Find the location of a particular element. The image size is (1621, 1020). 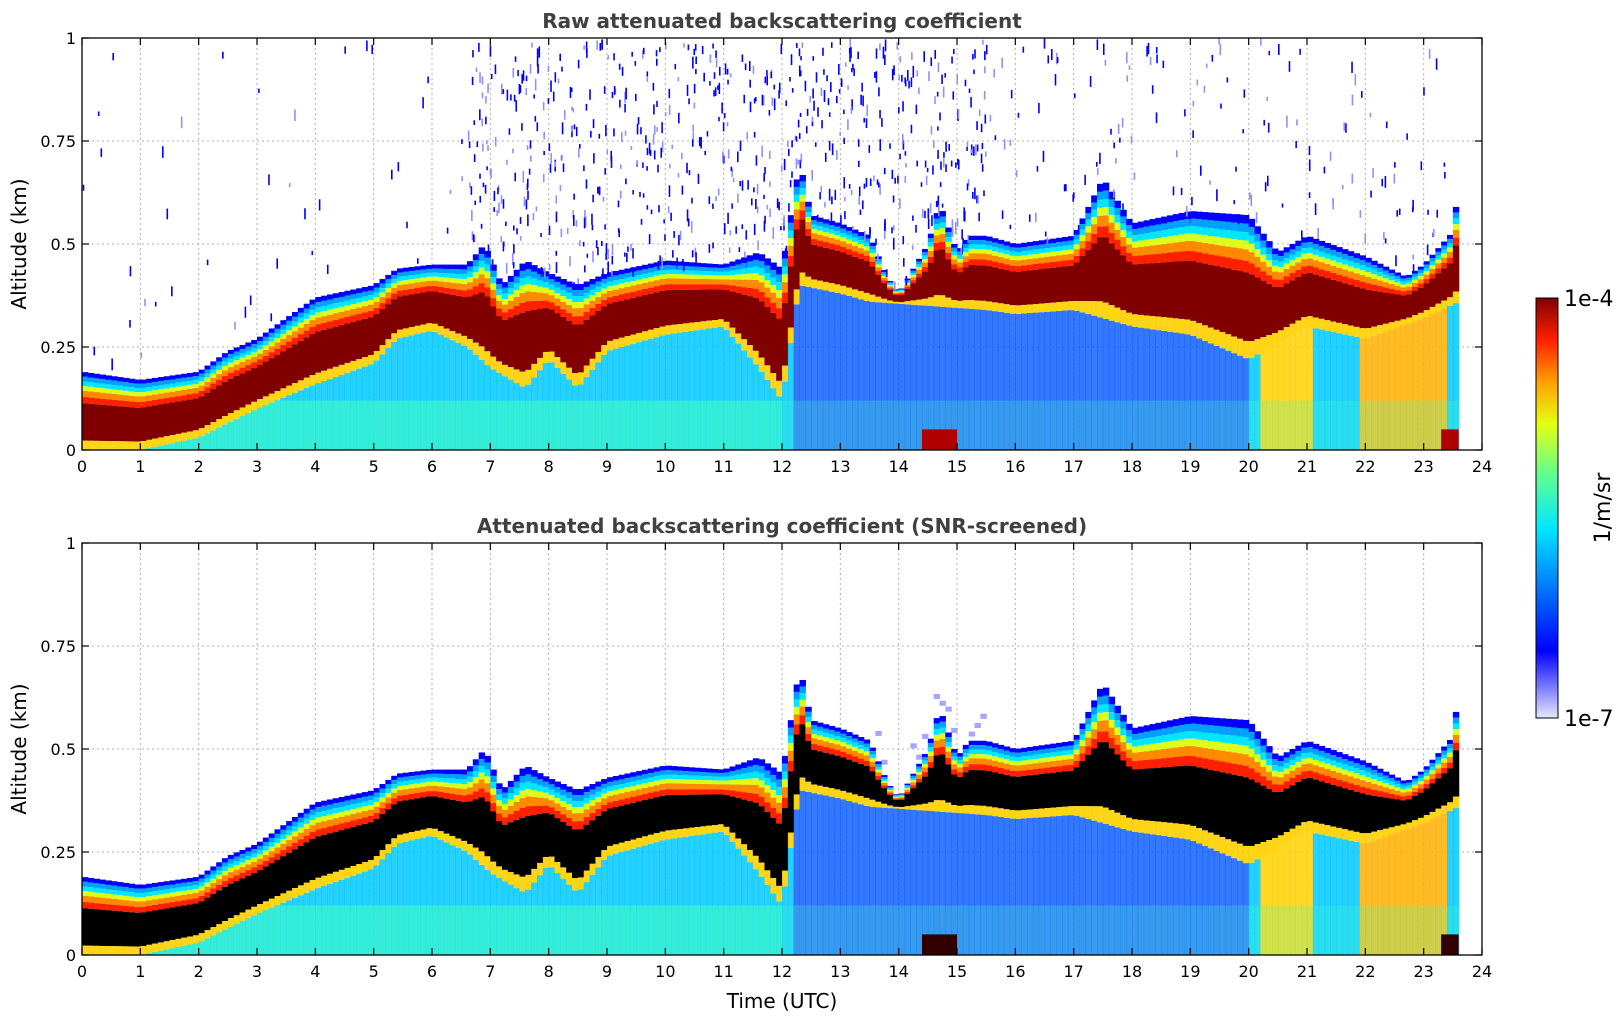

x-tick-label: 0 is located at coordinates (82, 466).